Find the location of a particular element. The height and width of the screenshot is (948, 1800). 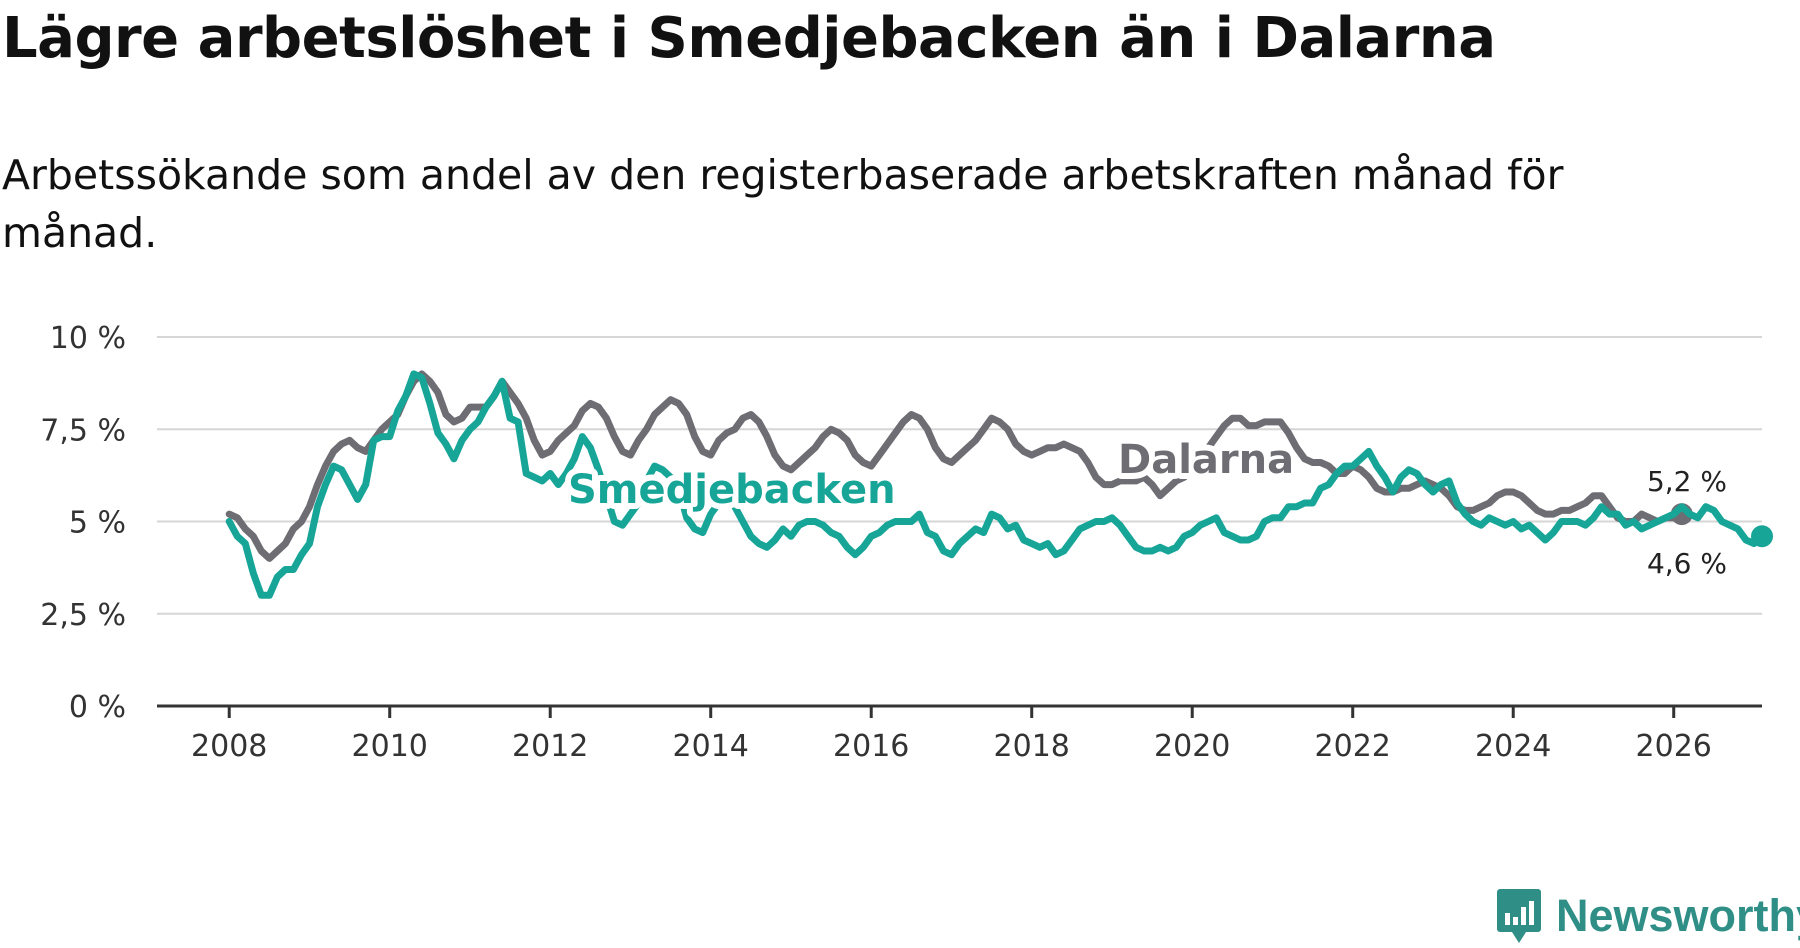

end-label-smedjebacken-halo: 4,6 % is located at coordinates (1687, 563).